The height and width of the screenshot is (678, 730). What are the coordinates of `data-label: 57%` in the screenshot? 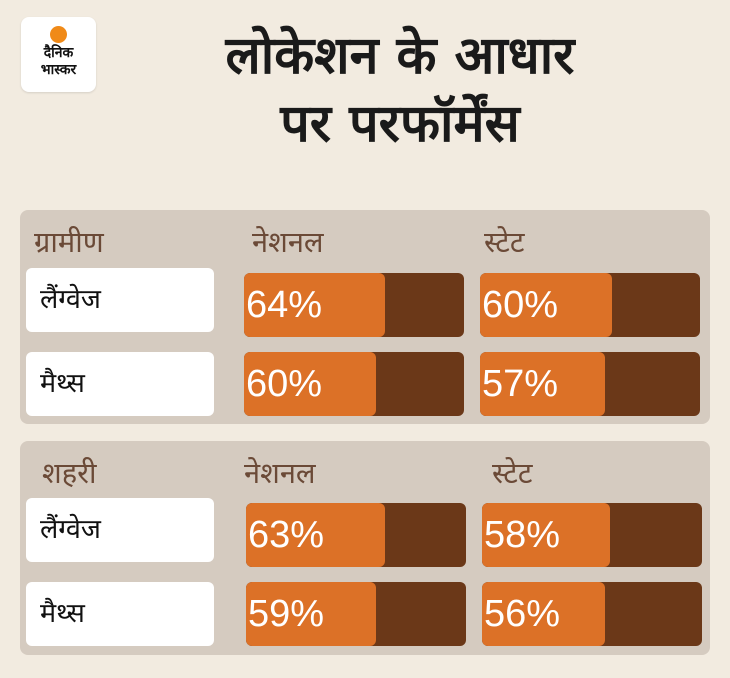 It's located at (520, 384).